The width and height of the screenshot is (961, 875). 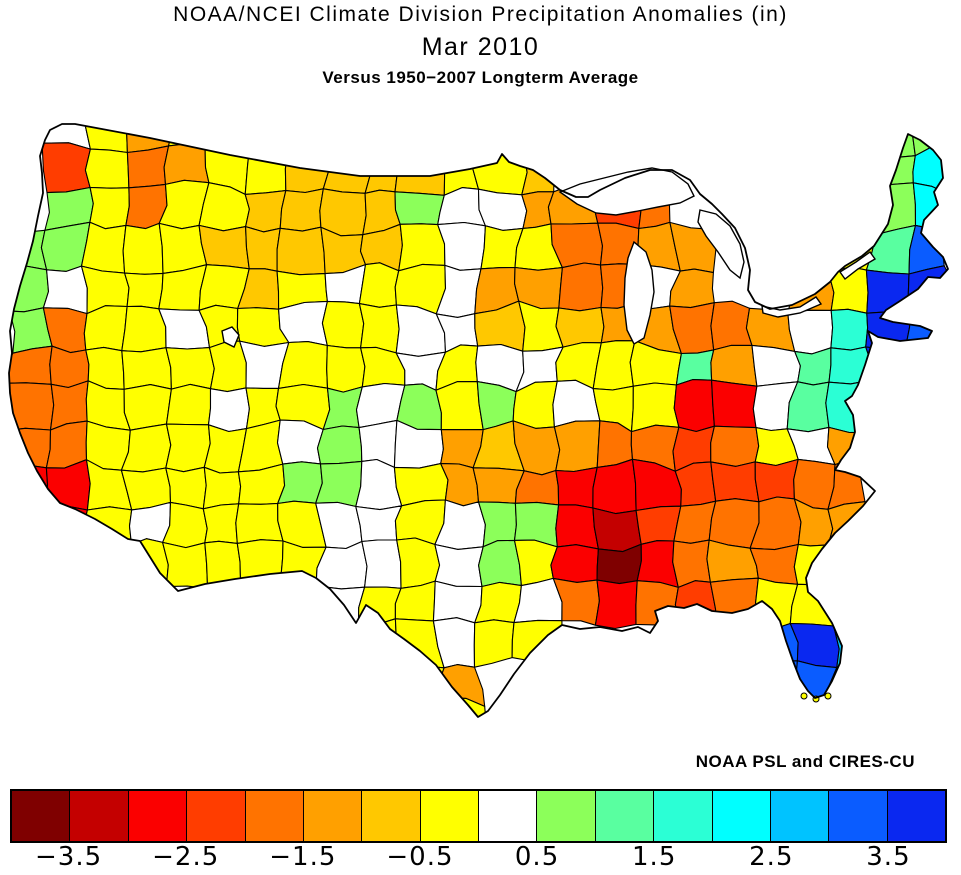 What do you see at coordinates (478, 858) in the screenshot?
I see `colorbar-tick-labels: −3.5 −2.5 −1.5 −0.5 0.5 1.5 2.5 3.5` at bounding box center [478, 858].